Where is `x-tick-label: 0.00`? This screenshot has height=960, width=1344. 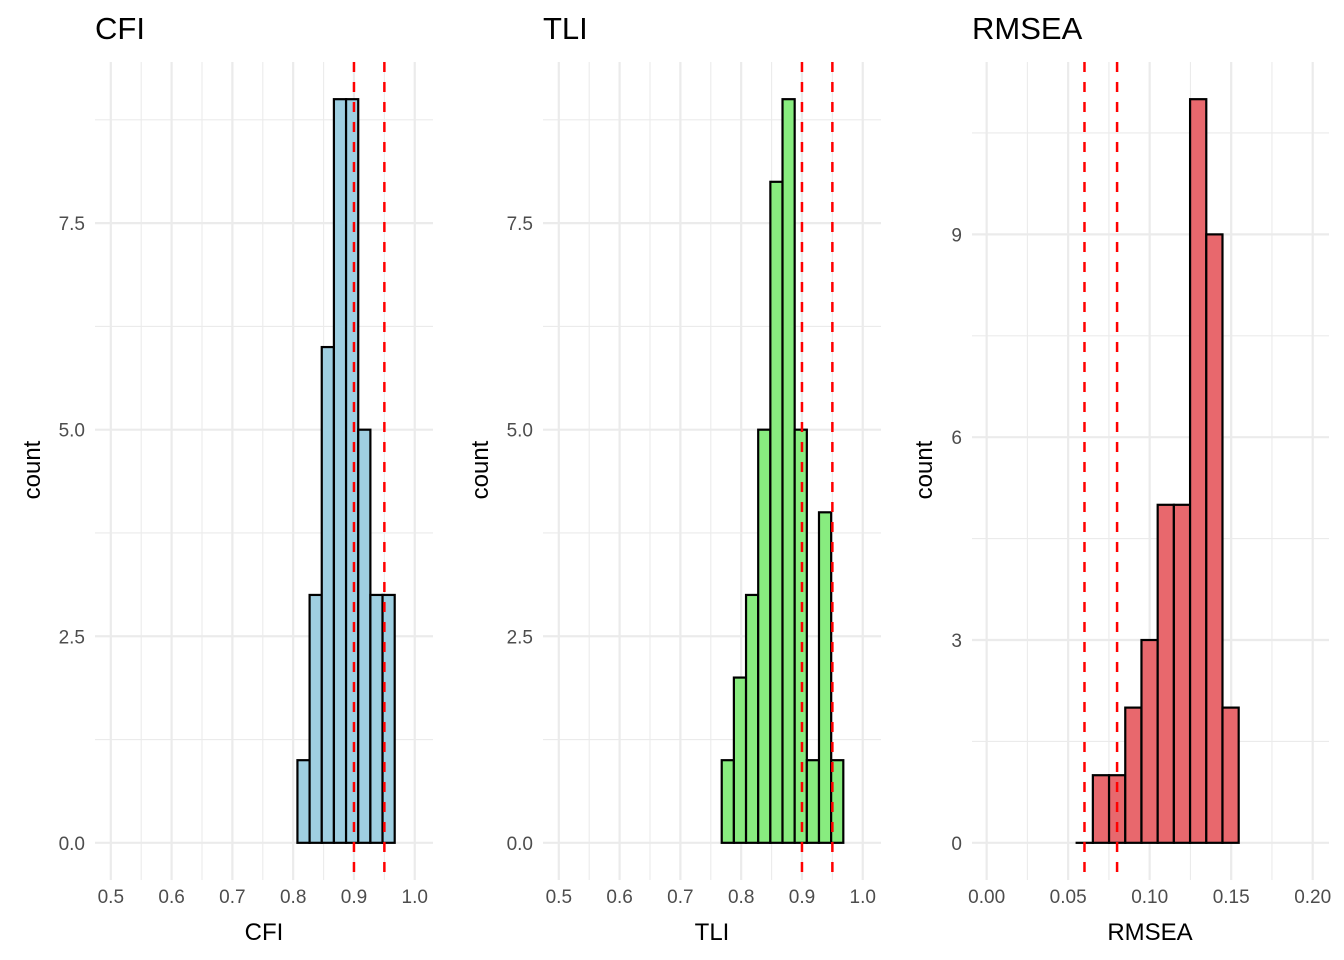 x-tick-label: 0.00 is located at coordinates (986, 897).